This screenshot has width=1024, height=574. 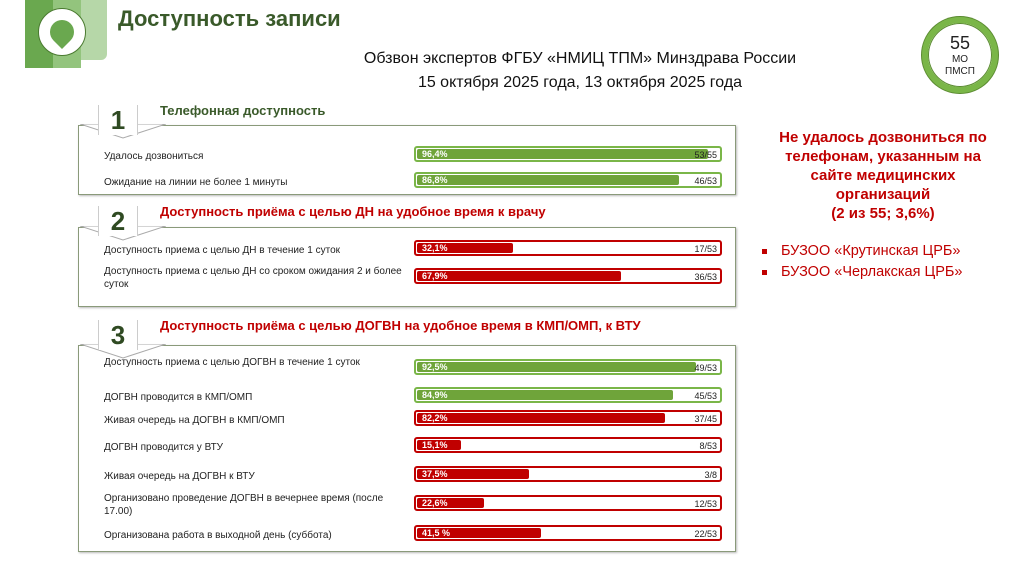 I want to click on row-label: Ожидание на линии не более 1 минуты, so click(x=196, y=182).